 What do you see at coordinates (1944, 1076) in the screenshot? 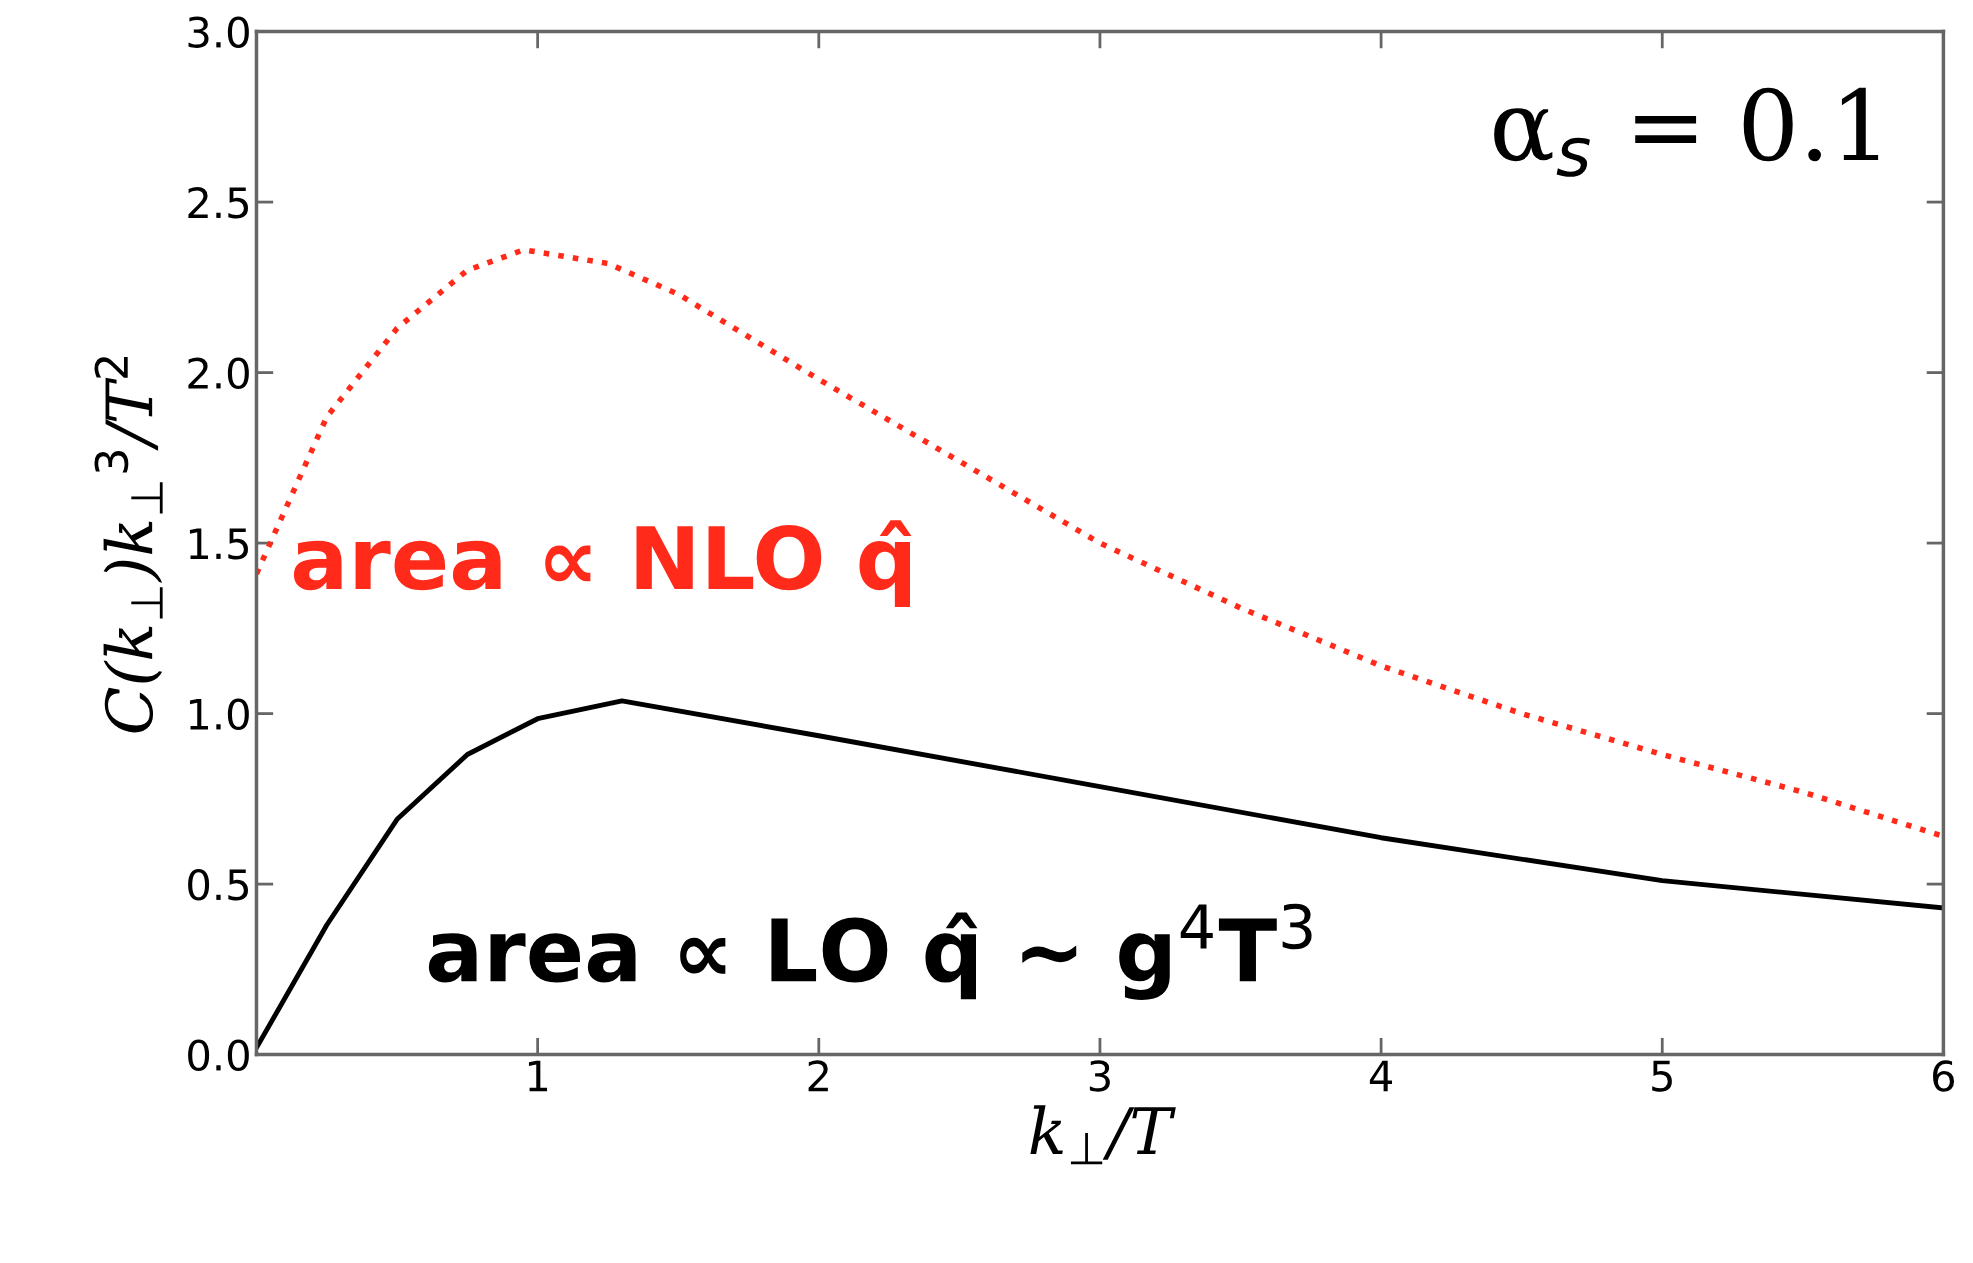
I see `x-tick-label: 6` at bounding box center [1944, 1076].